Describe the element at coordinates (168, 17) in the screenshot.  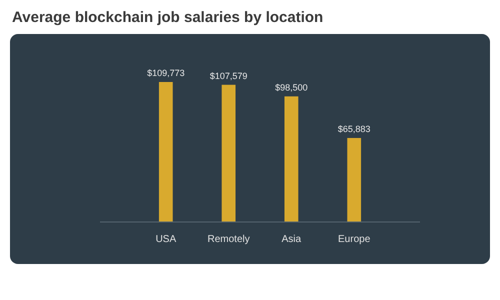
I see `chart-title: Average blockchain job salaries by location` at that location.